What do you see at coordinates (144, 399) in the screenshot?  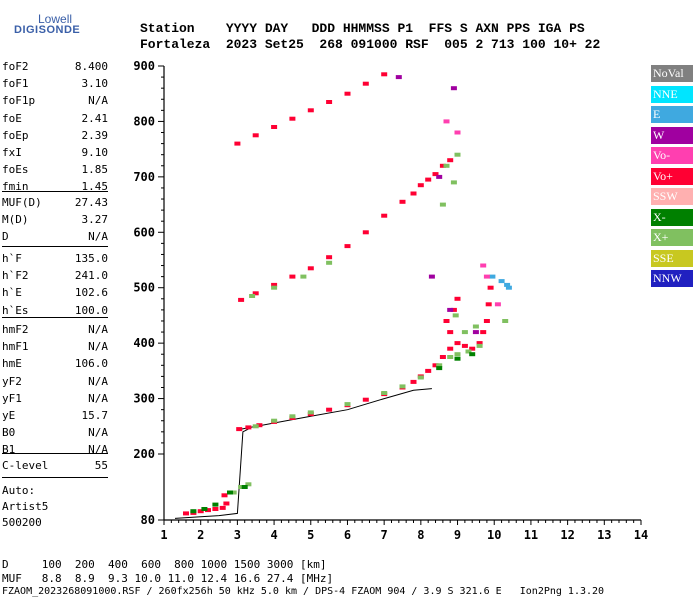 I see `y-tick-label: 300` at bounding box center [144, 399].